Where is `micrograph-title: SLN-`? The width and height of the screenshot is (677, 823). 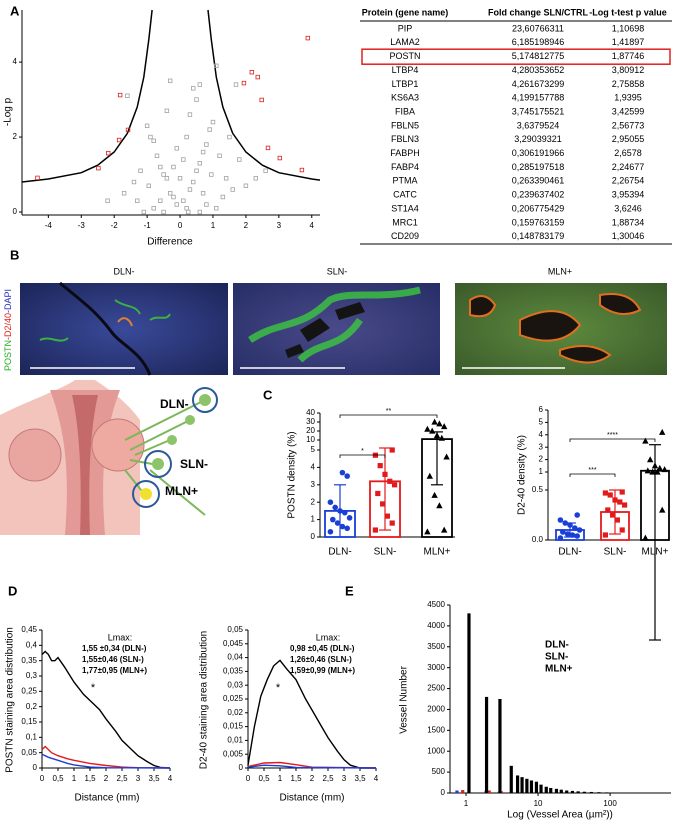
micrograph-title: SLN- is located at coordinates (337, 271).